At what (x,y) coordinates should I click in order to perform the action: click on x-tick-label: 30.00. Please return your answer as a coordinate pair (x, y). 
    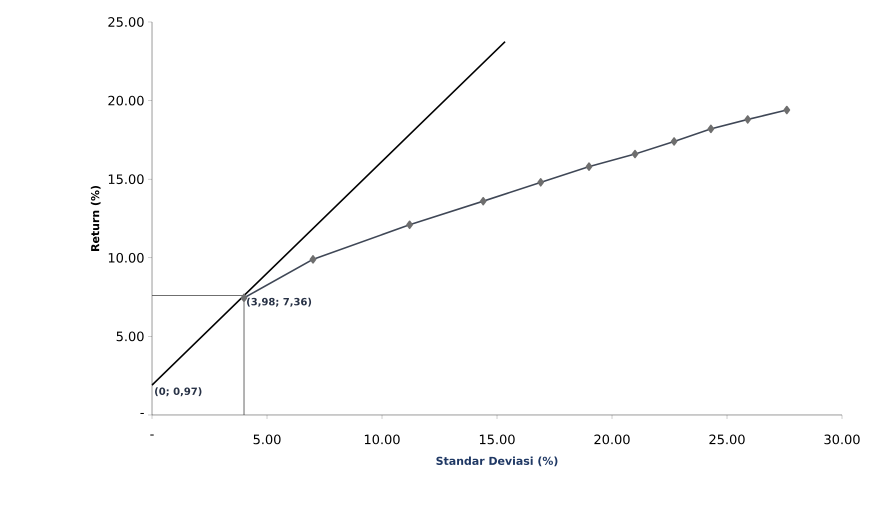
    Looking at the image, I should click on (842, 439).